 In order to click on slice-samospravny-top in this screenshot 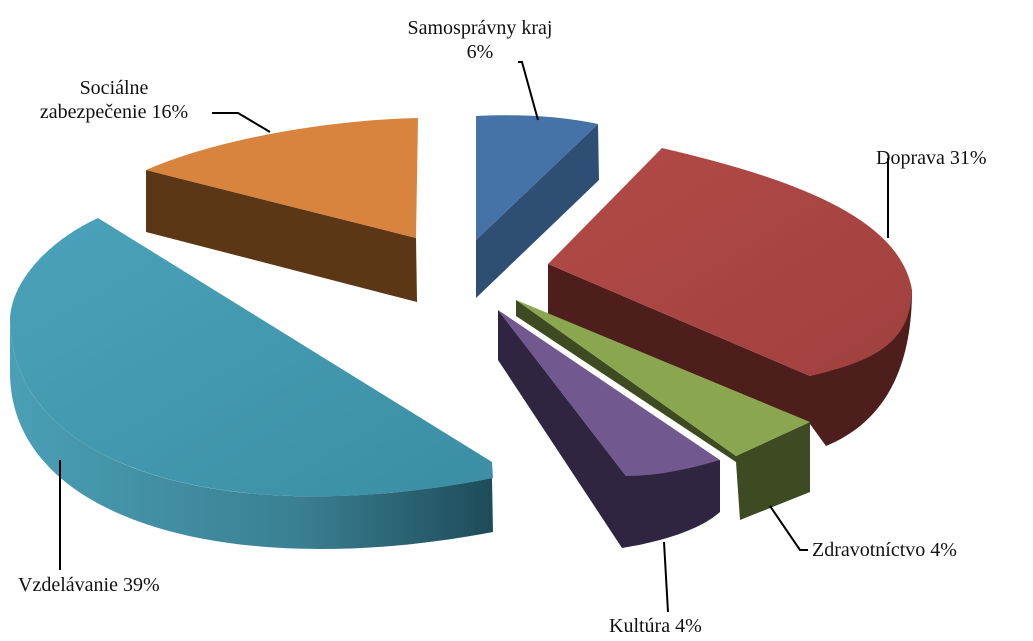, I will do `click(537, 177)`.